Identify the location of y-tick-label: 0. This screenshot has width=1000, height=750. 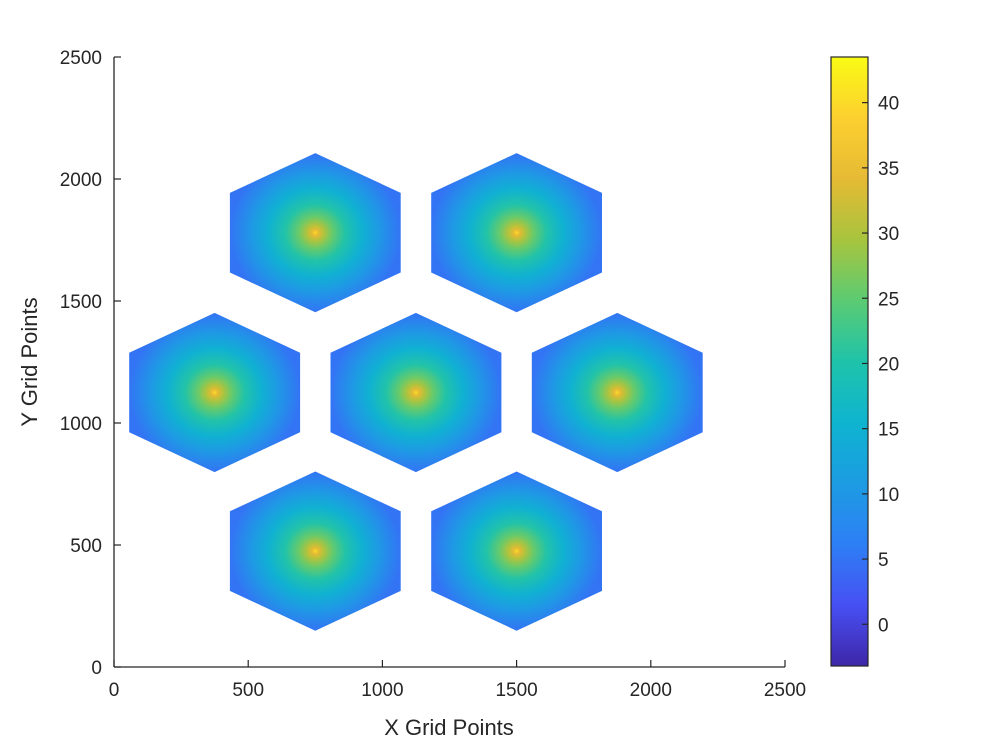
(96, 668).